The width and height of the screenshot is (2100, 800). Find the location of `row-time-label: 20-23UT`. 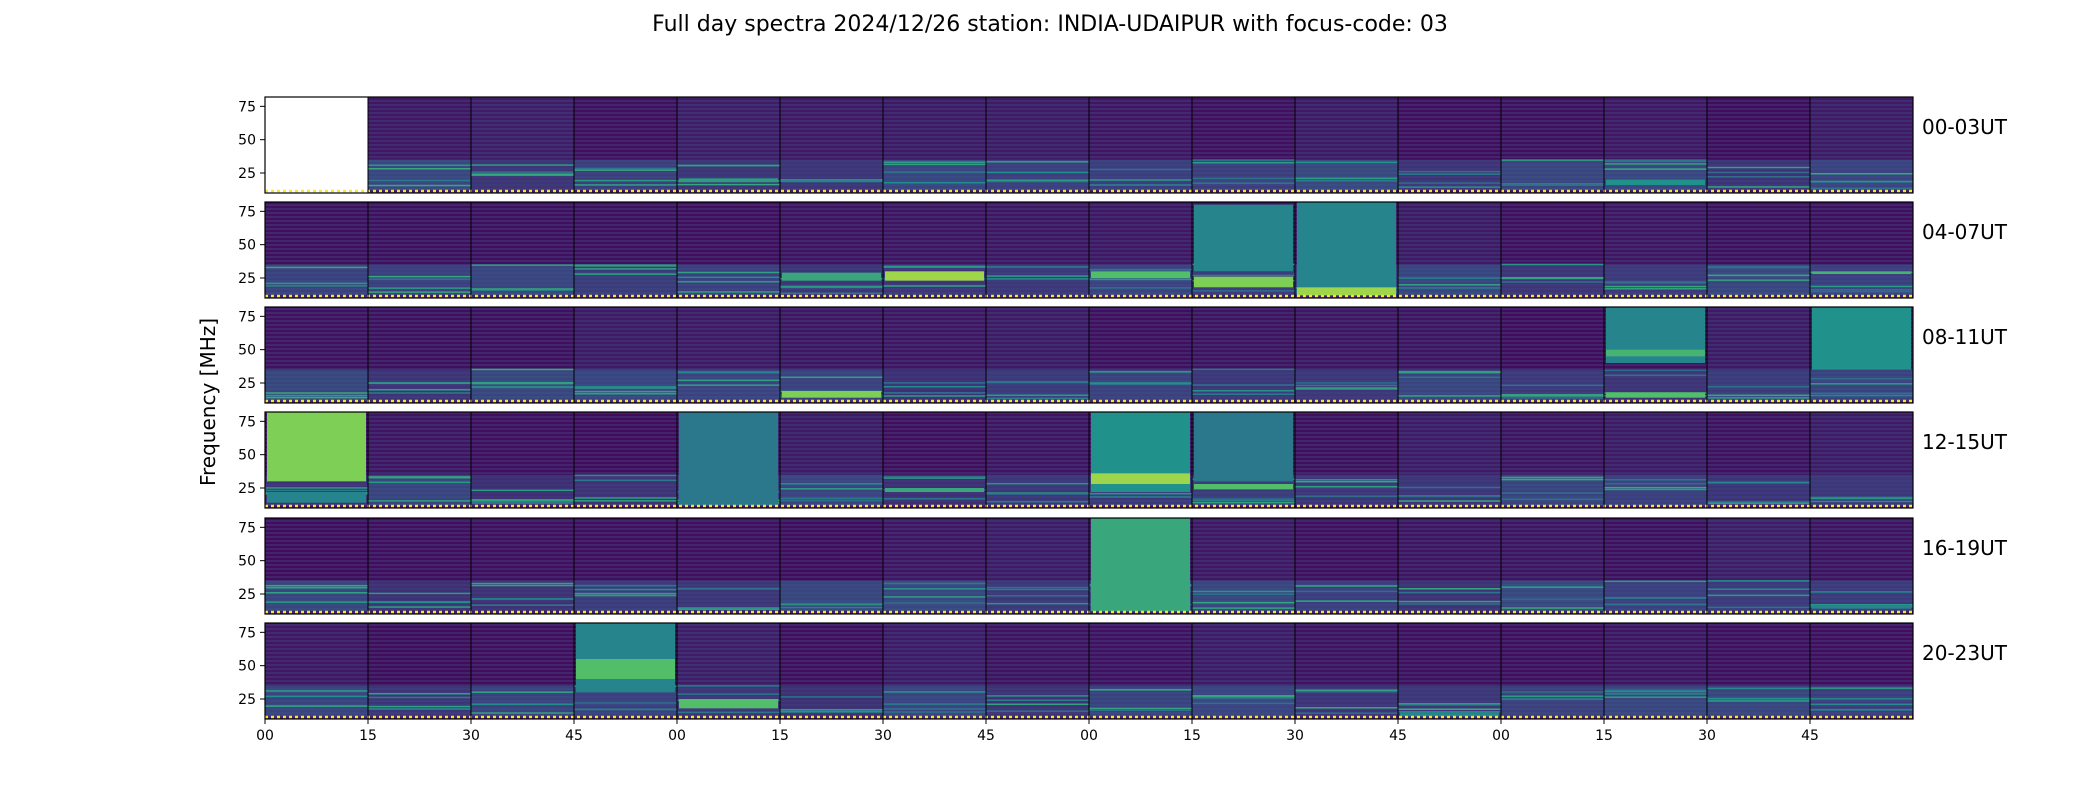

row-time-label: 20-23UT is located at coordinates (1964, 653).